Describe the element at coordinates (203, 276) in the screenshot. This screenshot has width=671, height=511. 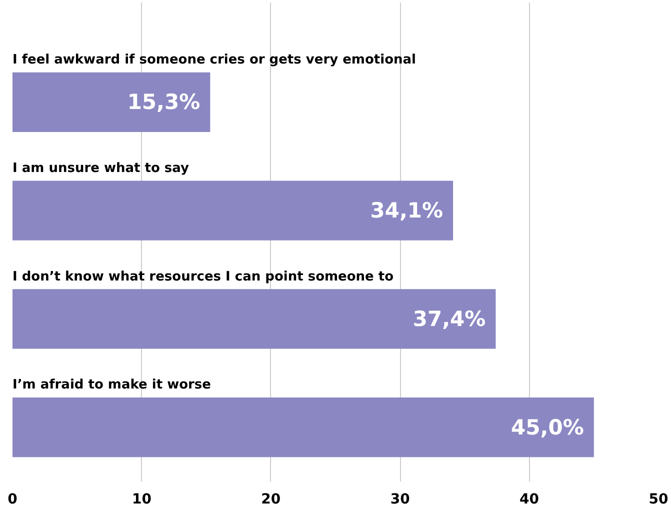
I see `y-tick-label: I don’t know what resources I can point someone to` at that location.